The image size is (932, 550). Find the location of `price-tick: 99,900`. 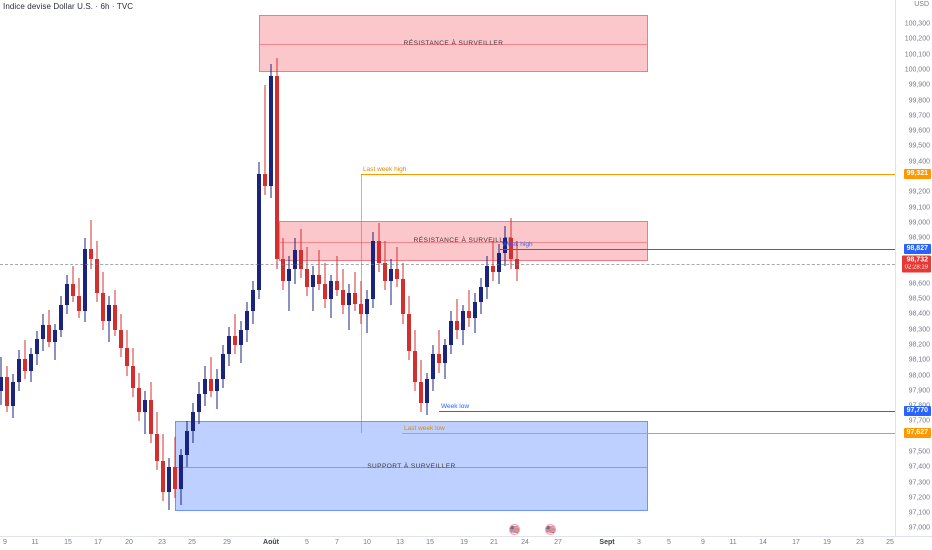

price-tick: 99,900 is located at coordinates (919, 85).